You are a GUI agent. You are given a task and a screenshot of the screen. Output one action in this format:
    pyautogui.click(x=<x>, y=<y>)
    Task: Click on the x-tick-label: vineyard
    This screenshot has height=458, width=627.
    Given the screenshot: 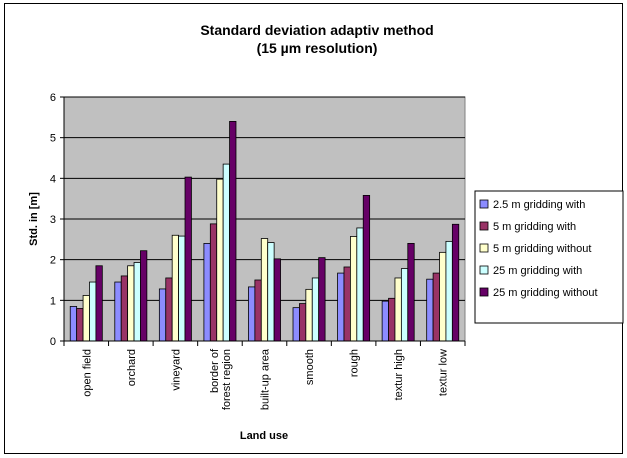 What is the action you would take?
    pyautogui.click(x=176, y=370)
    